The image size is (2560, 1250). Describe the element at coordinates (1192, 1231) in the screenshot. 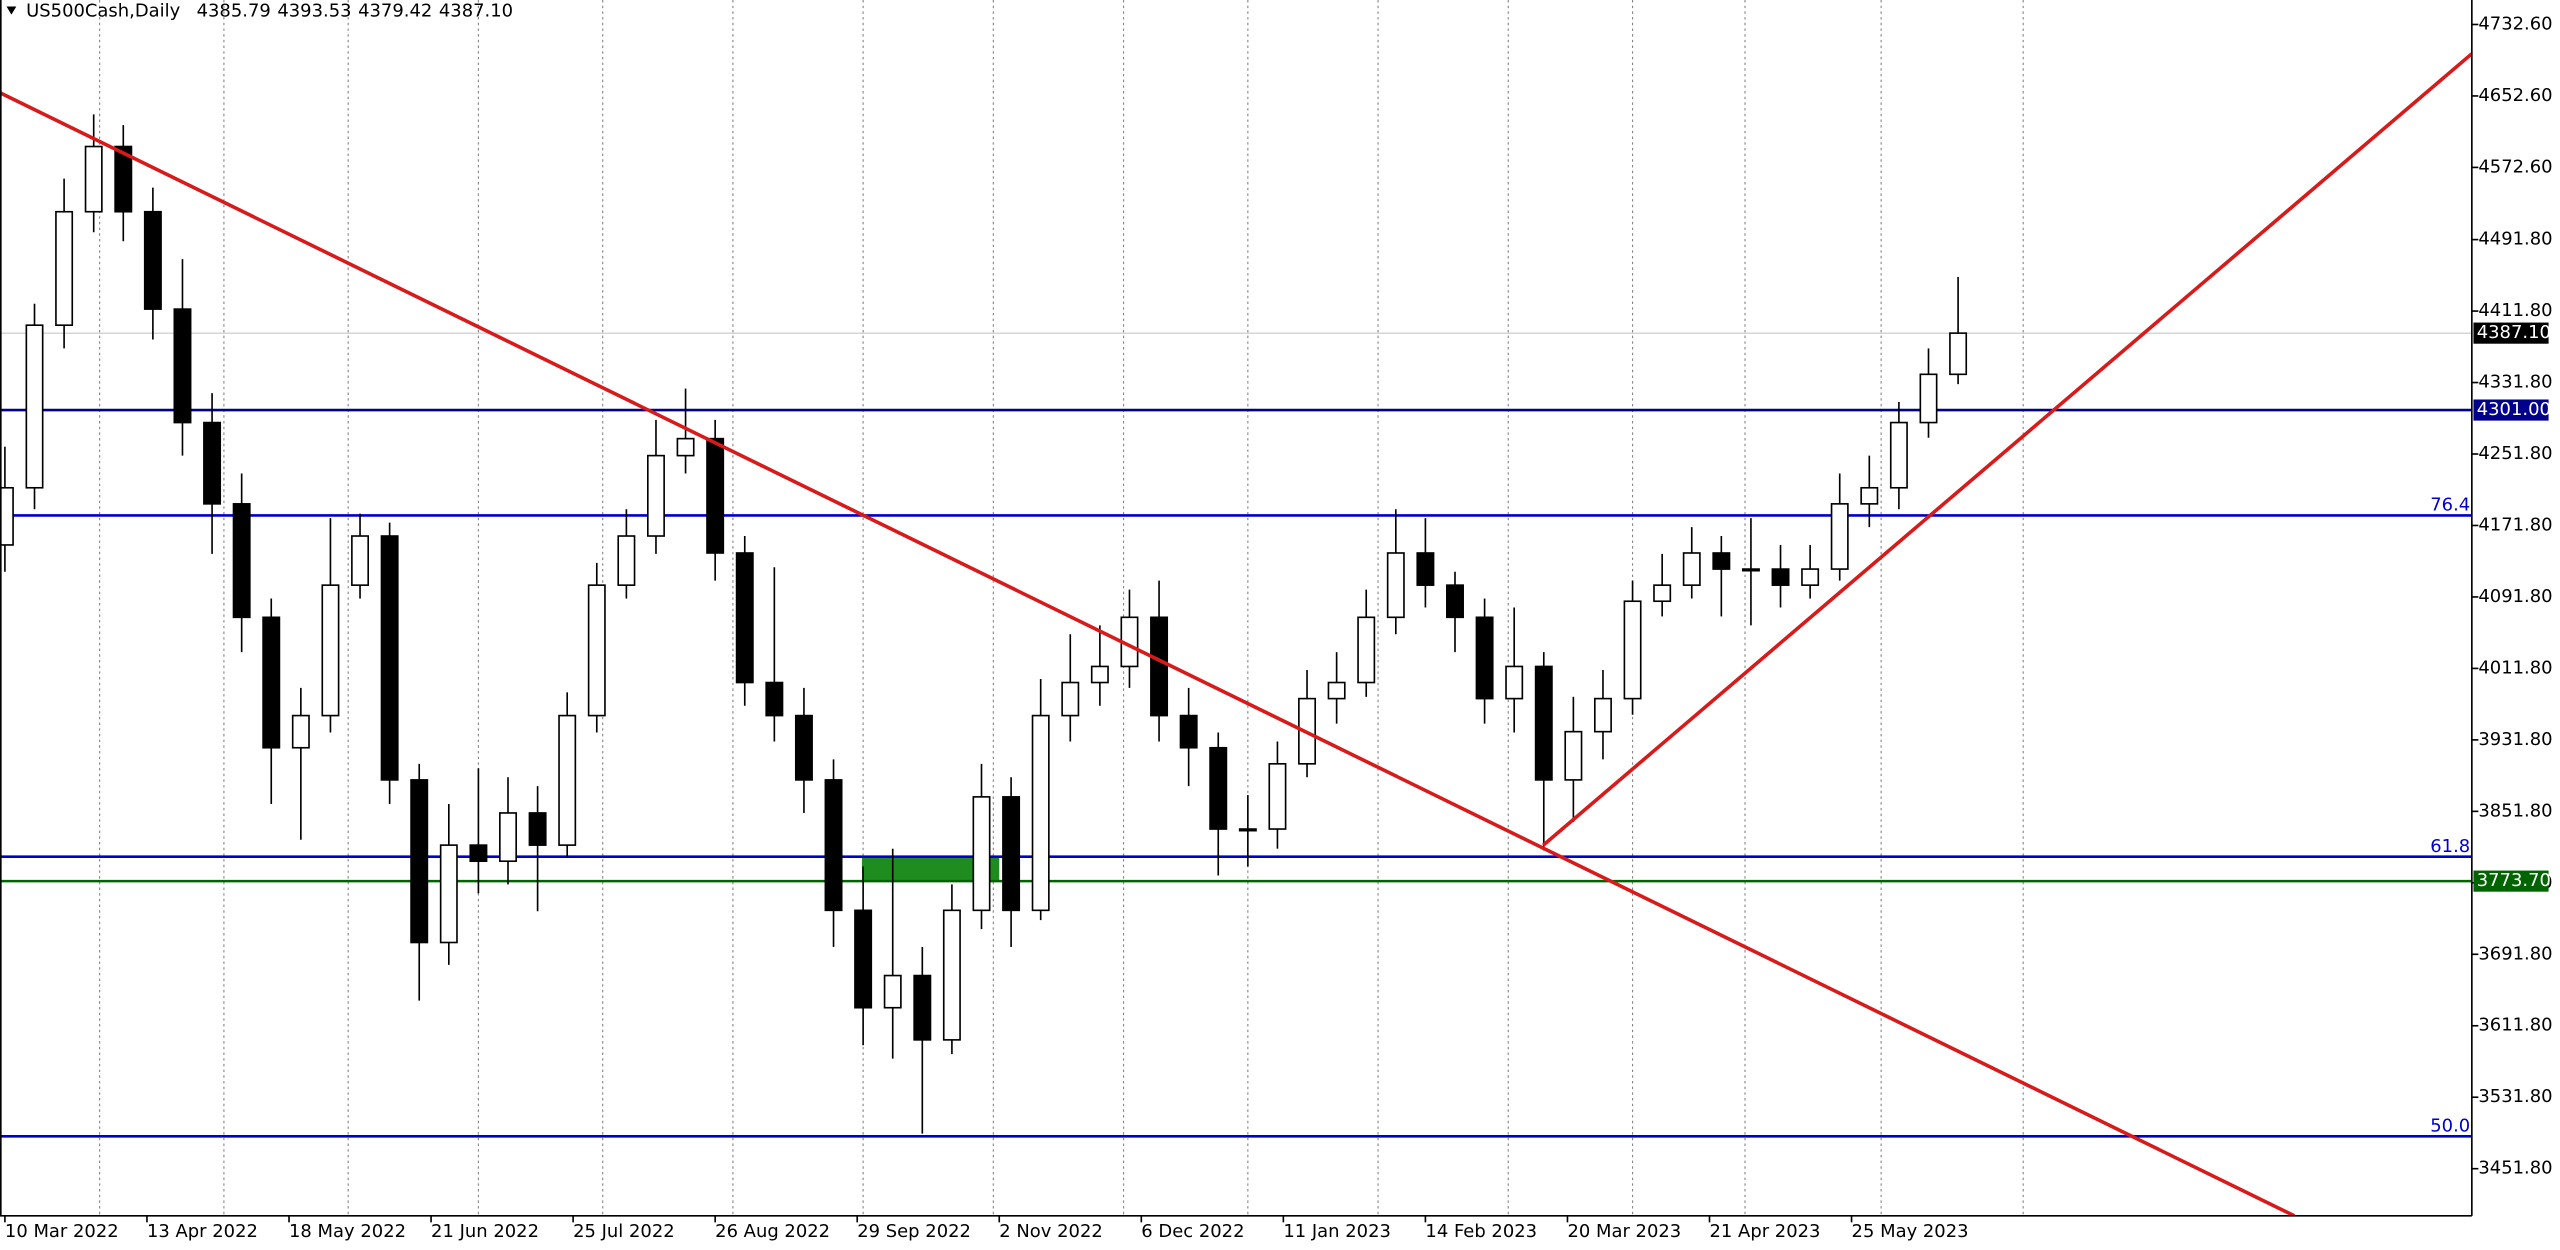

I see `x-tick-label: 6 Dec 2022` at that location.